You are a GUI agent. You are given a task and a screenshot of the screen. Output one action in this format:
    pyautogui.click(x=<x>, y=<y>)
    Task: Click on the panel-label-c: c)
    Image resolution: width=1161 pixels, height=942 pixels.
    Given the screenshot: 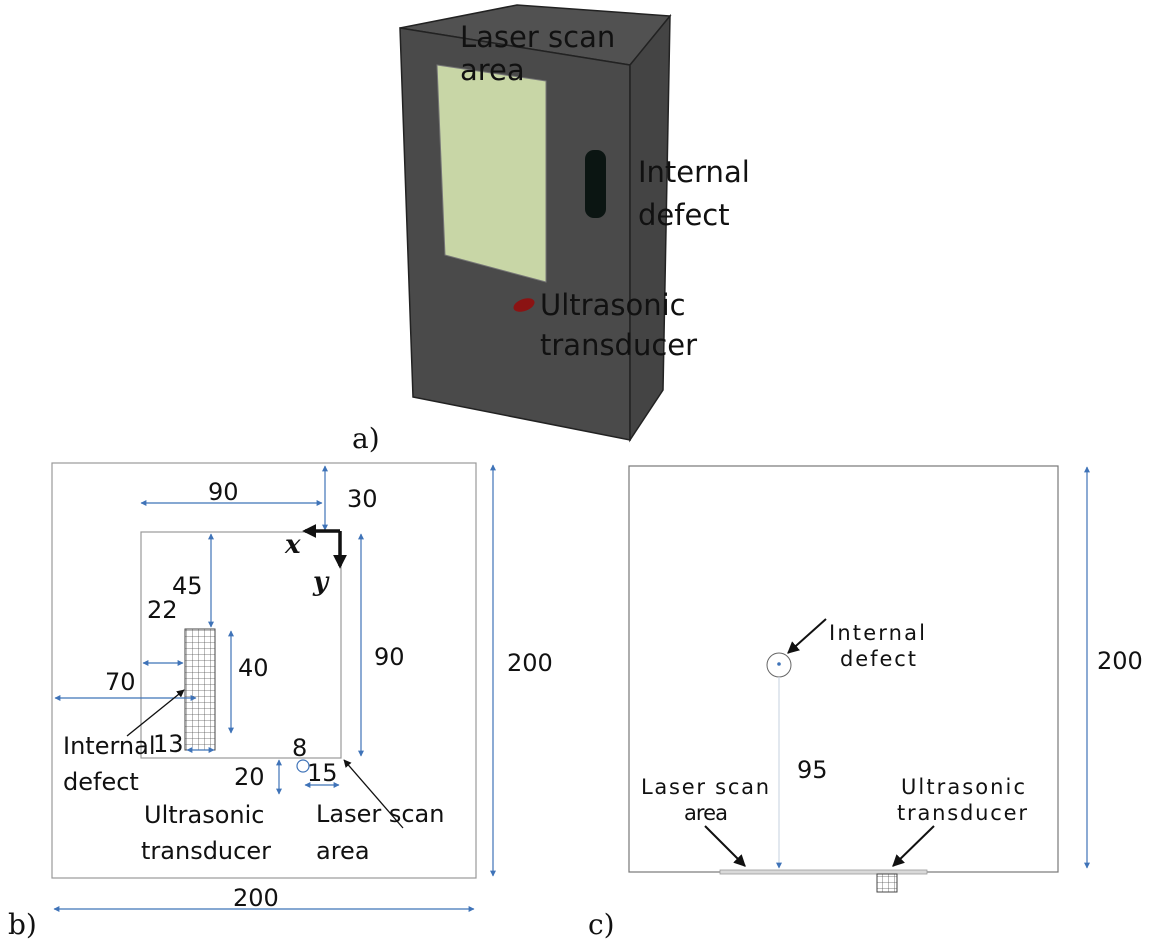 What is the action you would take?
    pyautogui.click(x=601, y=924)
    